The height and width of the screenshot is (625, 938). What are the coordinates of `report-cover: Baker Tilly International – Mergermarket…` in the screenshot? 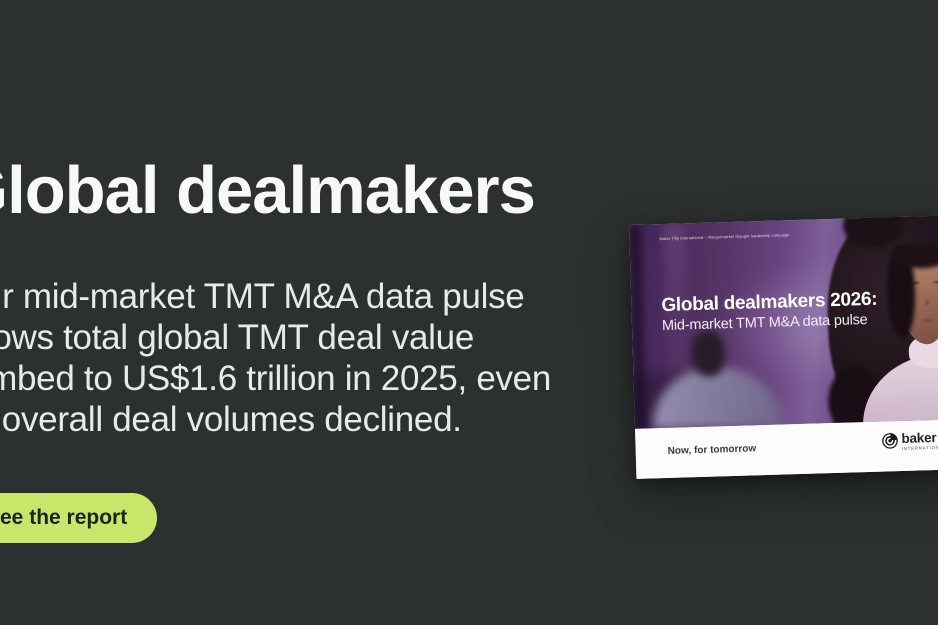 It's located at (783, 346).